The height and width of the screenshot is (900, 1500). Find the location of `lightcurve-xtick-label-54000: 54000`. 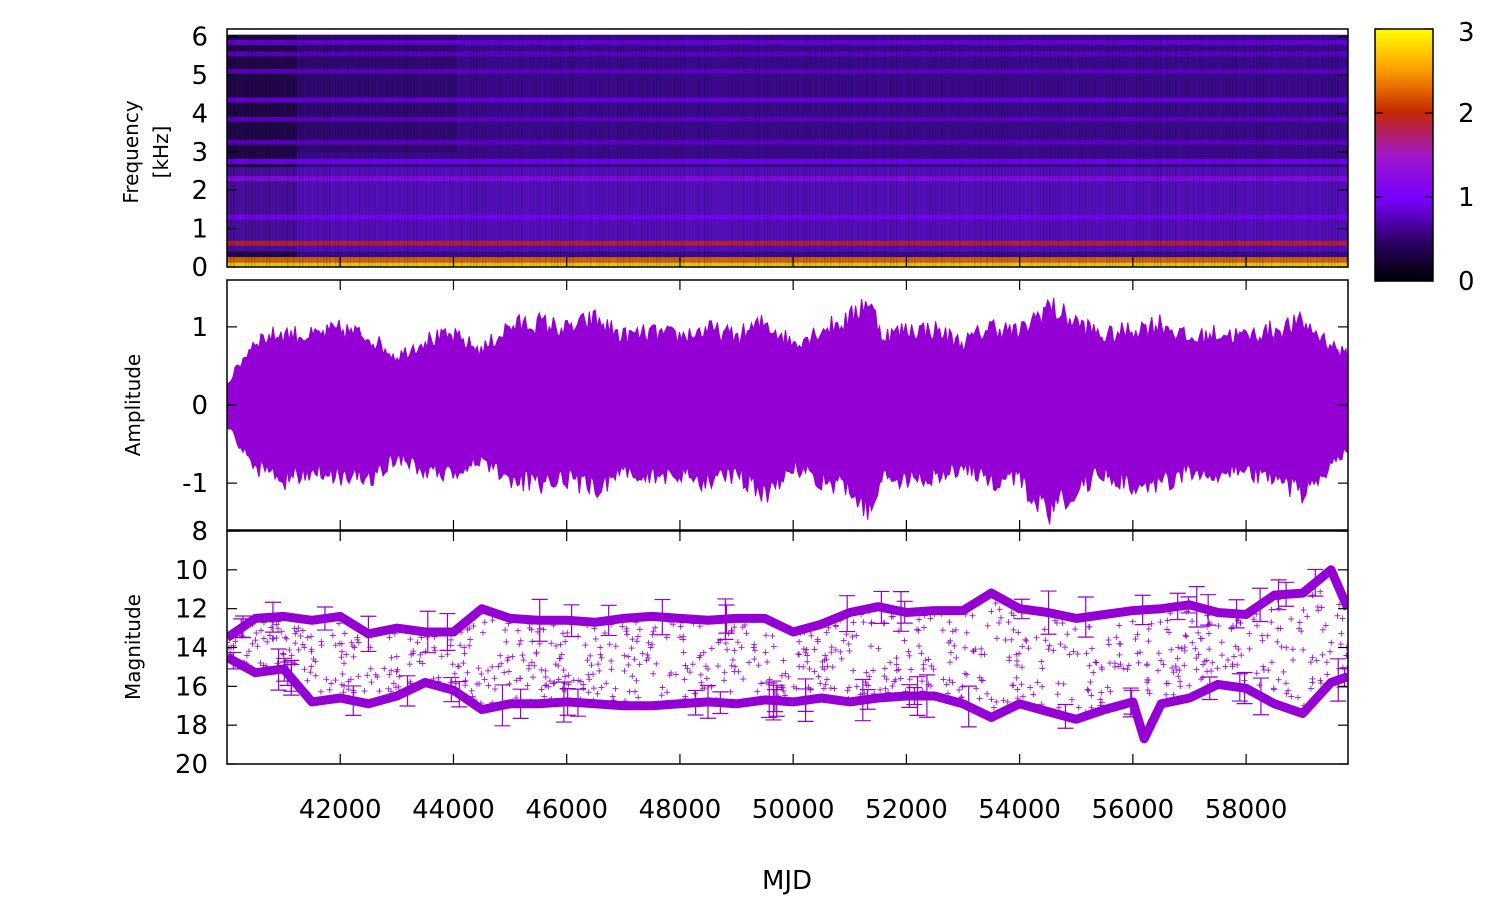

lightcurve-xtick-label-54000: 54000 is located at coordinates (1019, 810).